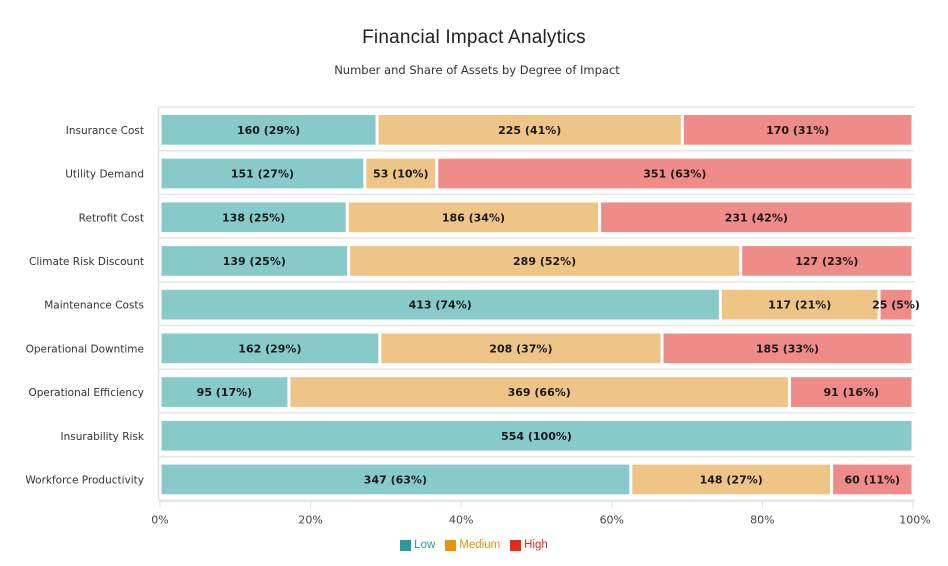  I want to click on data-label: 53 (10%), so click(401, 174).